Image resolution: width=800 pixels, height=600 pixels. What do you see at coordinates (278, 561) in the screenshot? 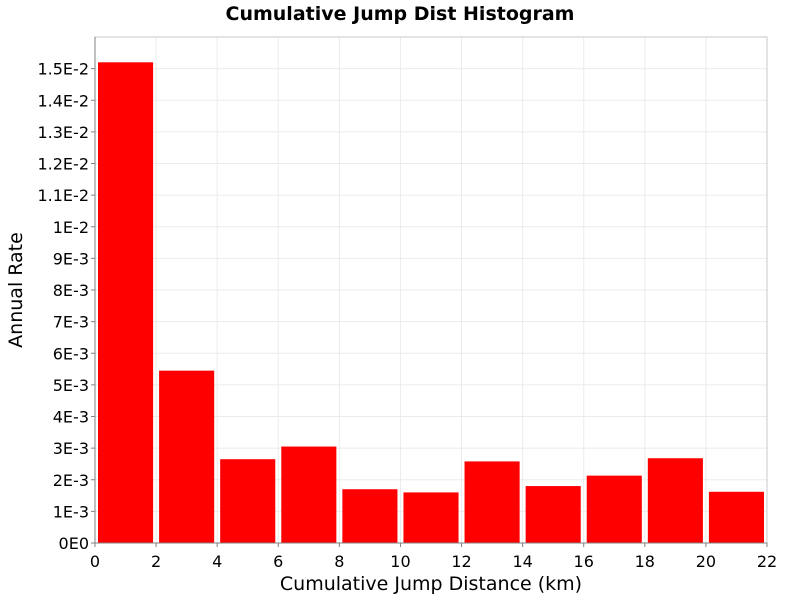
I see `x-tick-label: 6` at bounding box center [278, 561].